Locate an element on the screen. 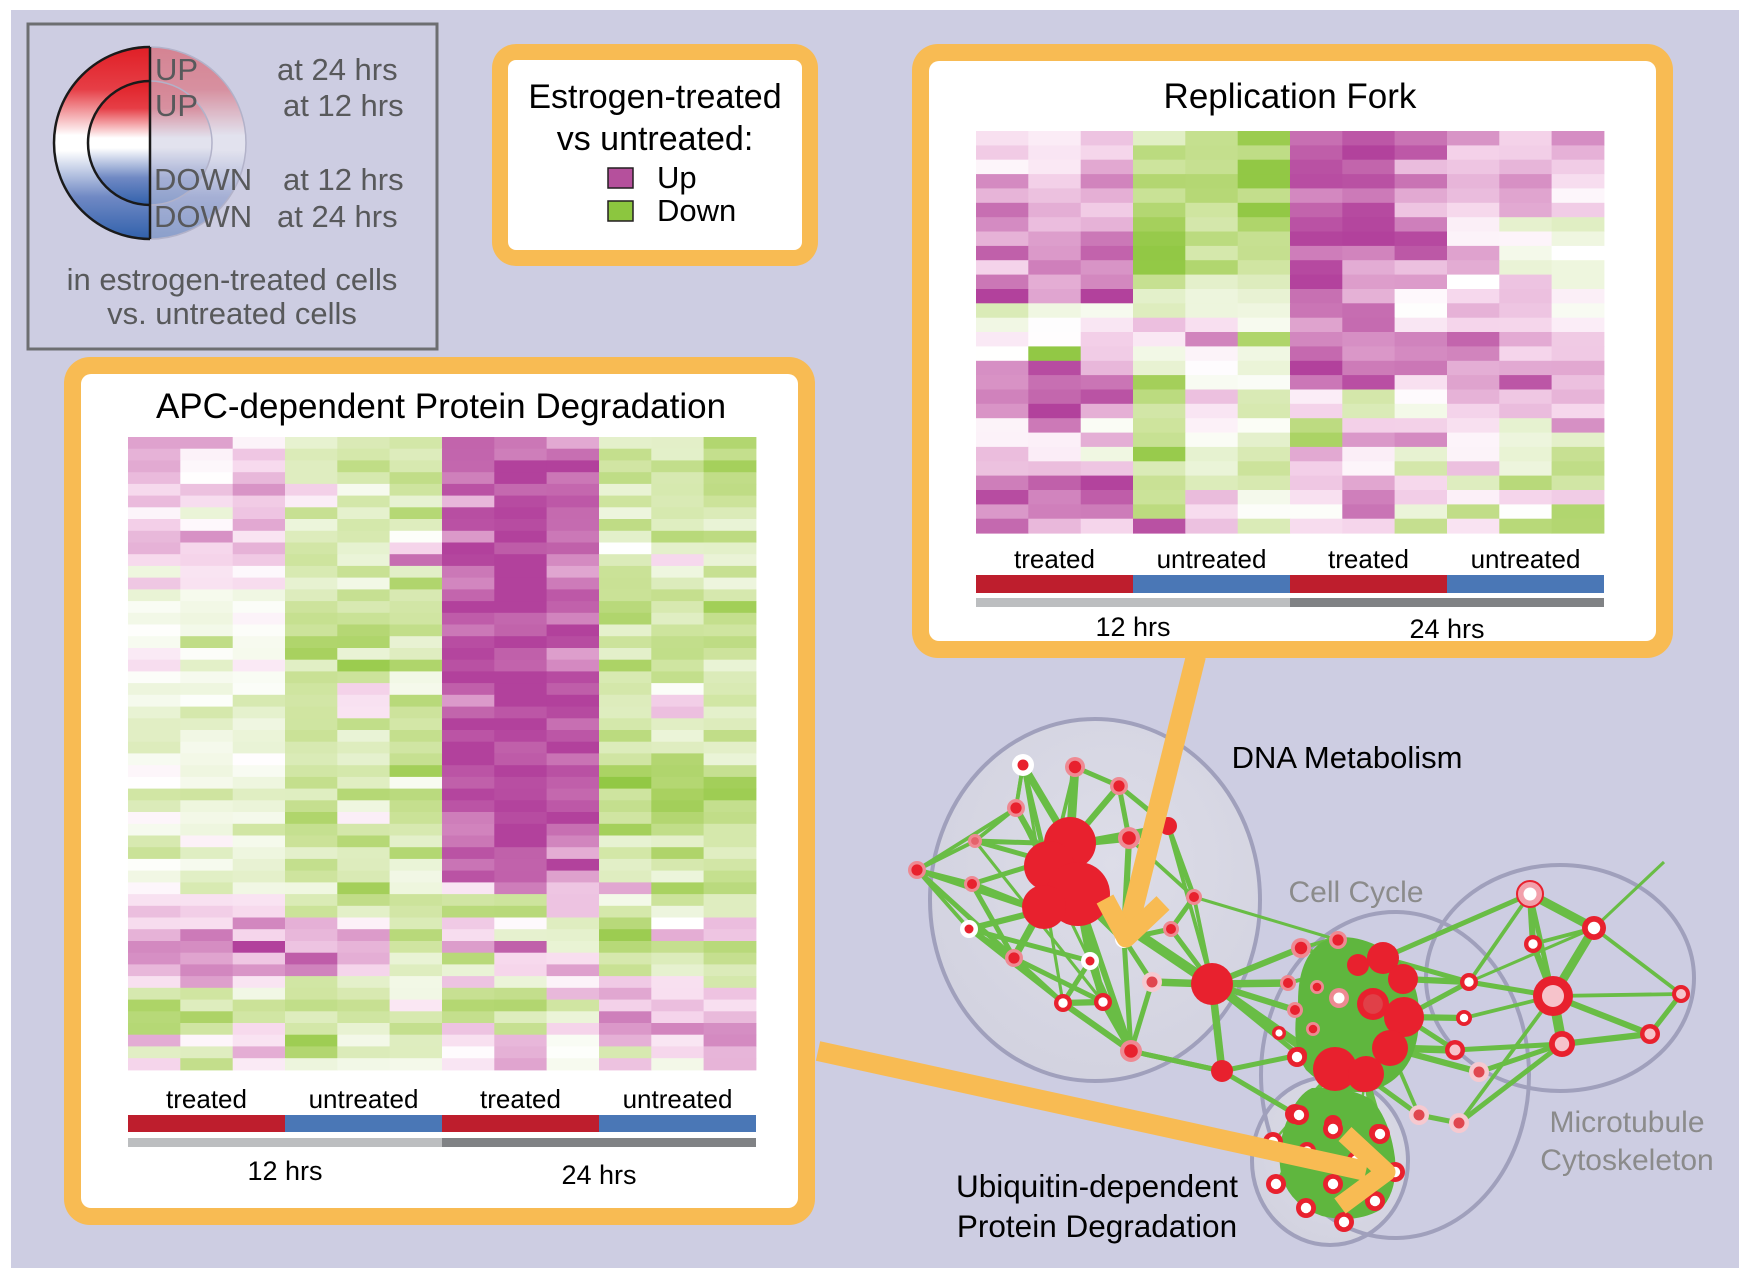 Image resolution: width=1750 pixels, height=1279 pixels. svg-text: Down is located at coordinates (696, 210).